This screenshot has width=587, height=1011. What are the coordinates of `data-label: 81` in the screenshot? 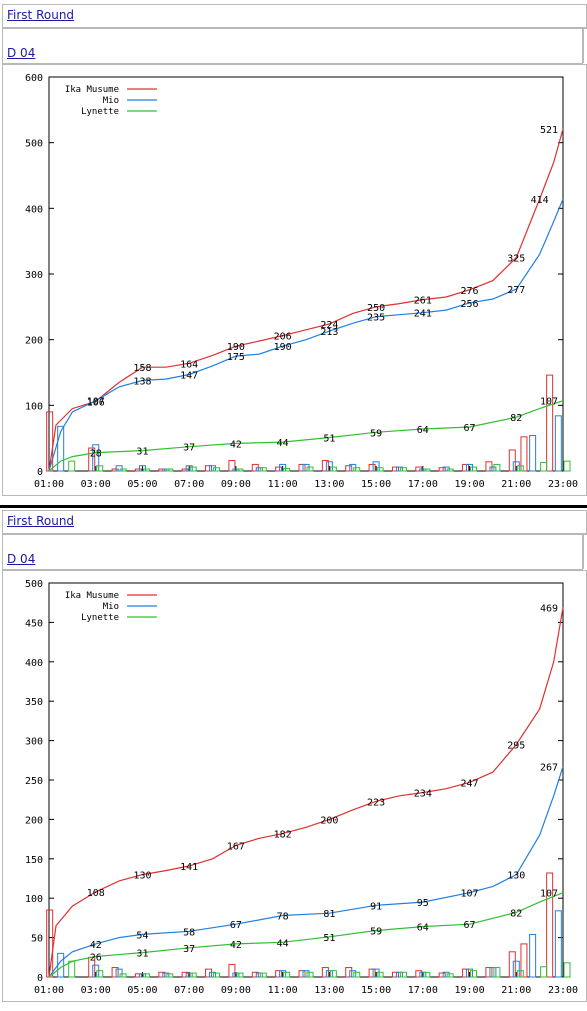 It's located at (329, 914).